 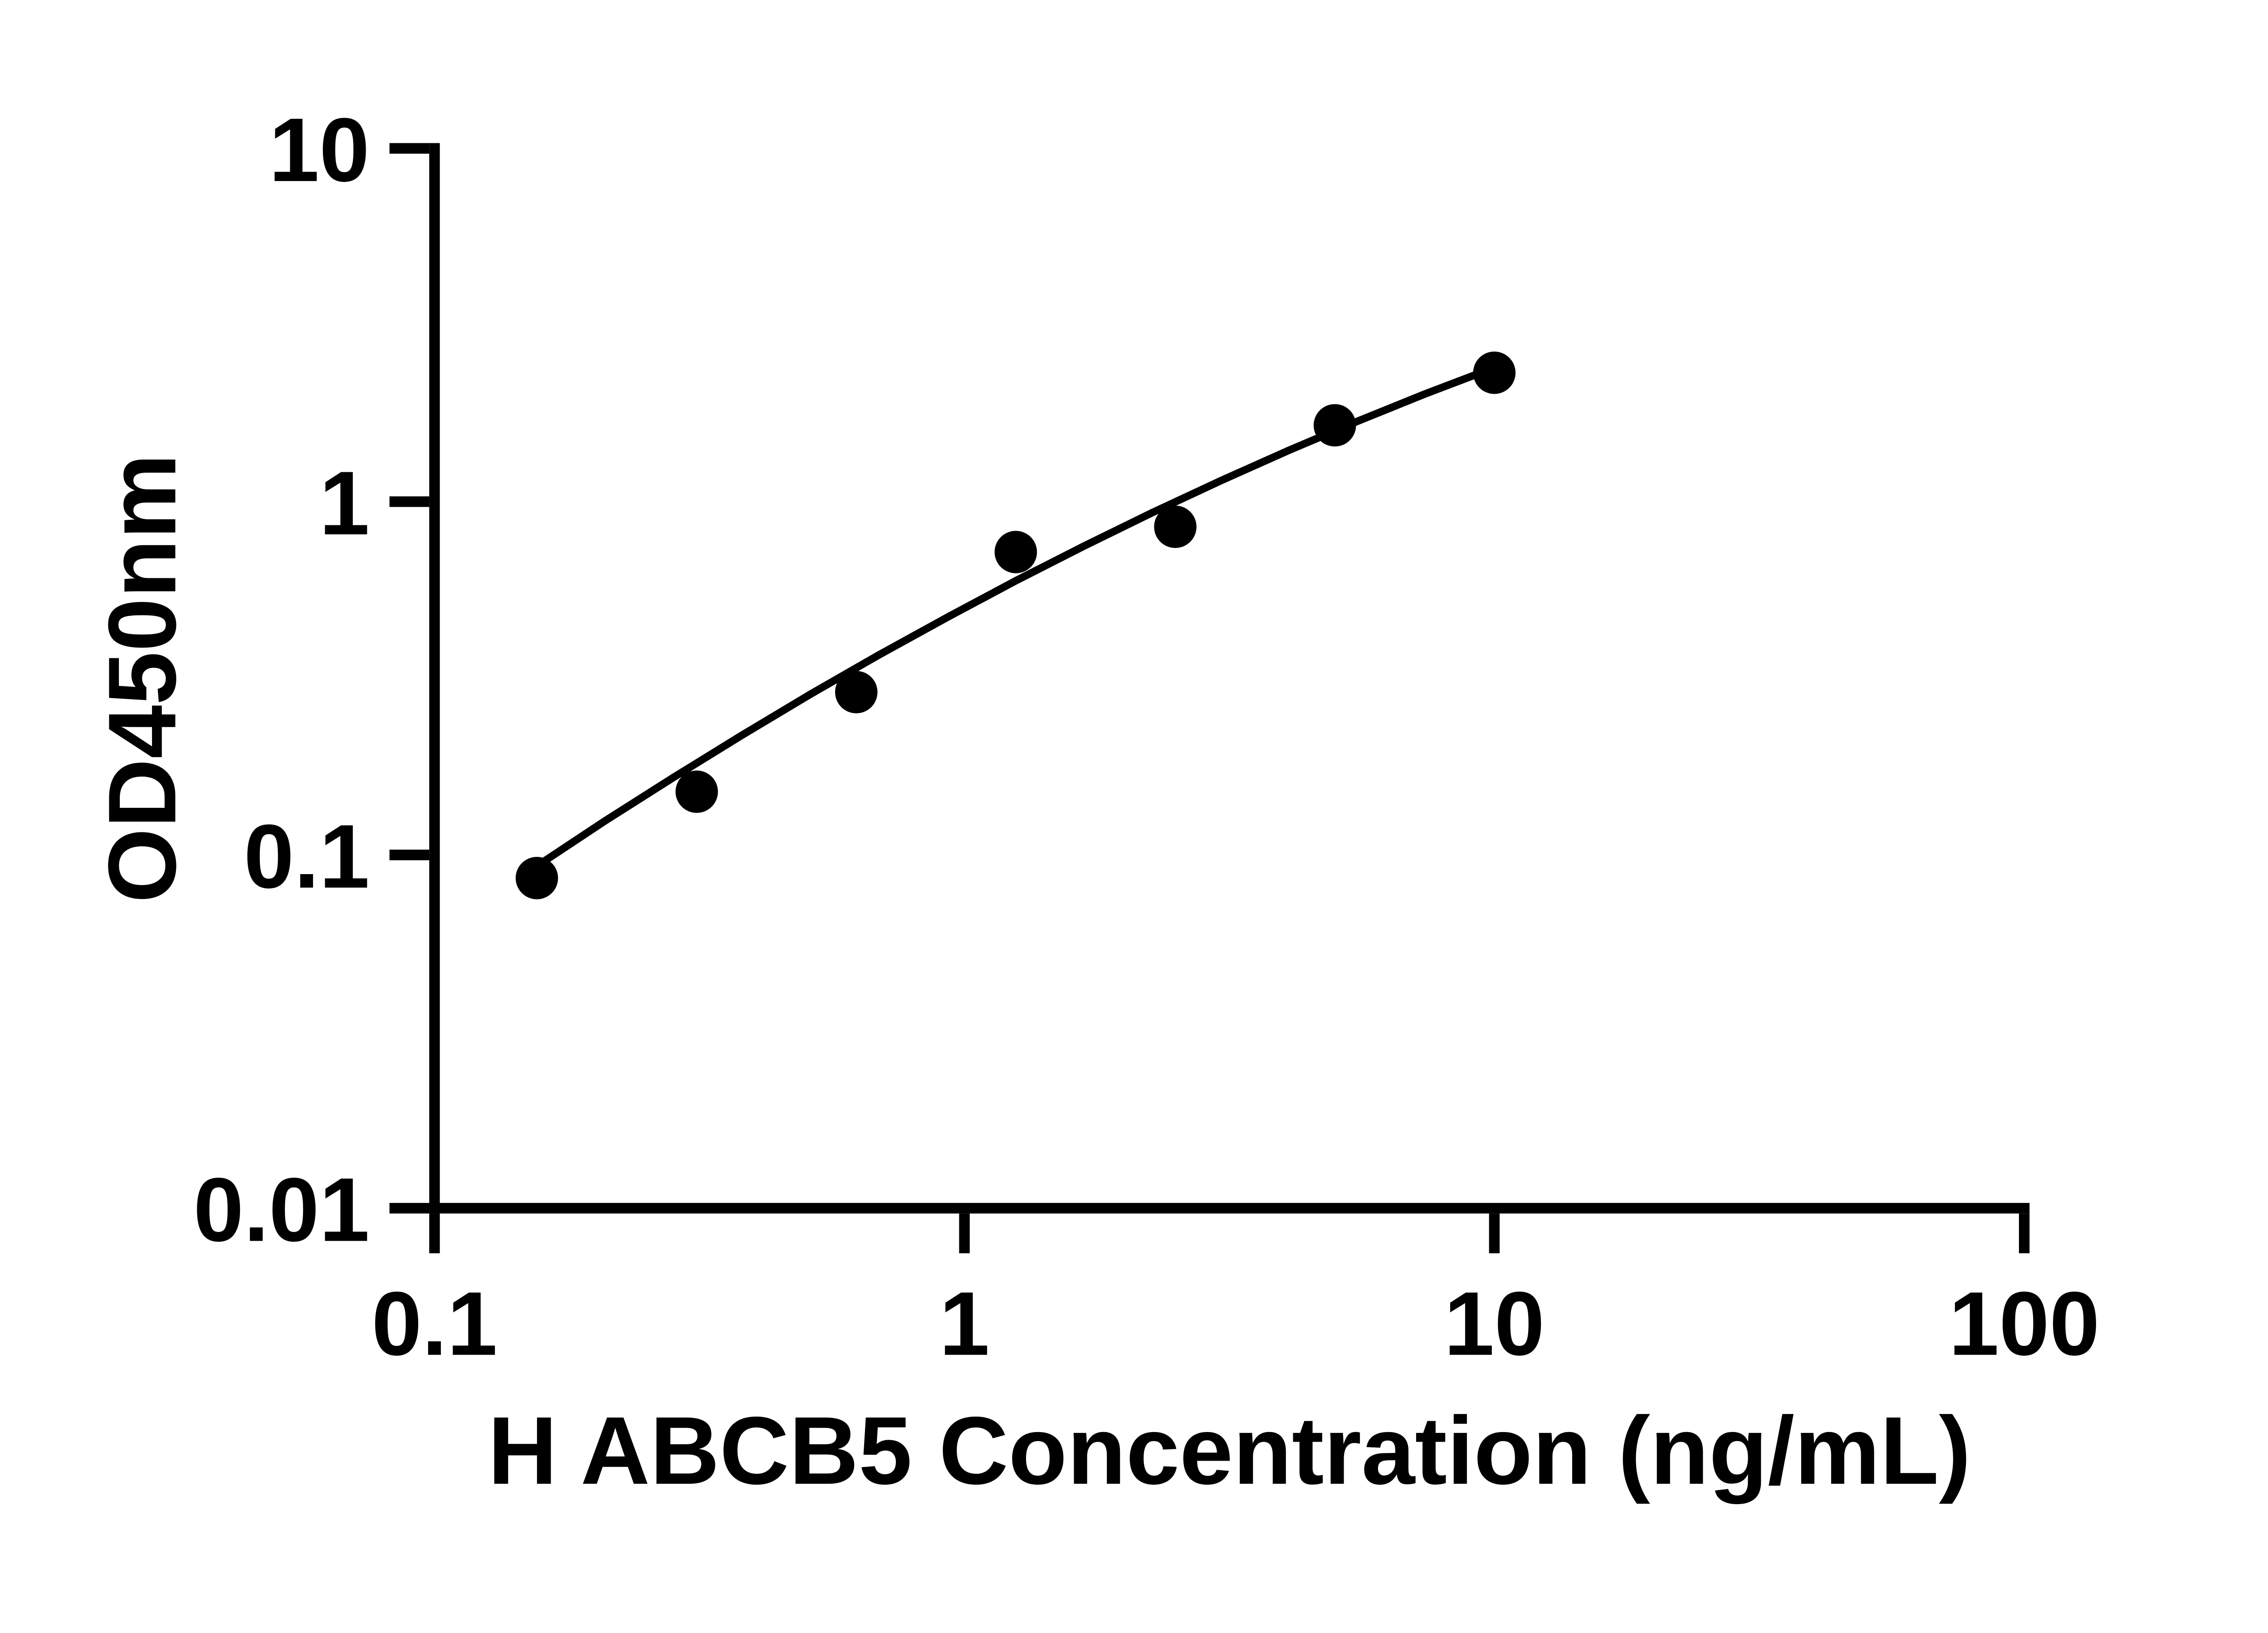 I want to click on x-tick-label: 1, so click(x=965, y=1323).